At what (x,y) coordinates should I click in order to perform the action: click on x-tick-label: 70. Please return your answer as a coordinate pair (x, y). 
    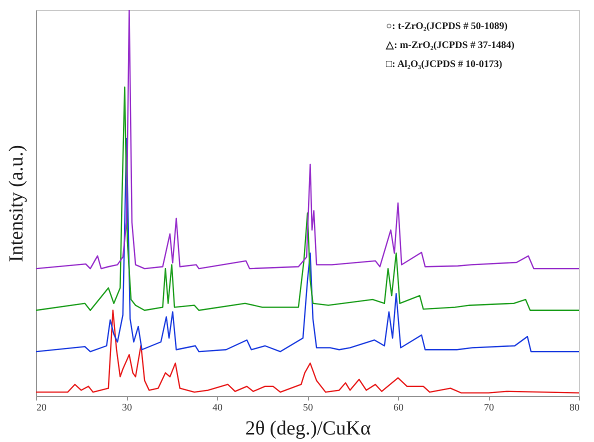
    Looking at the image, I should click on (489, 408).